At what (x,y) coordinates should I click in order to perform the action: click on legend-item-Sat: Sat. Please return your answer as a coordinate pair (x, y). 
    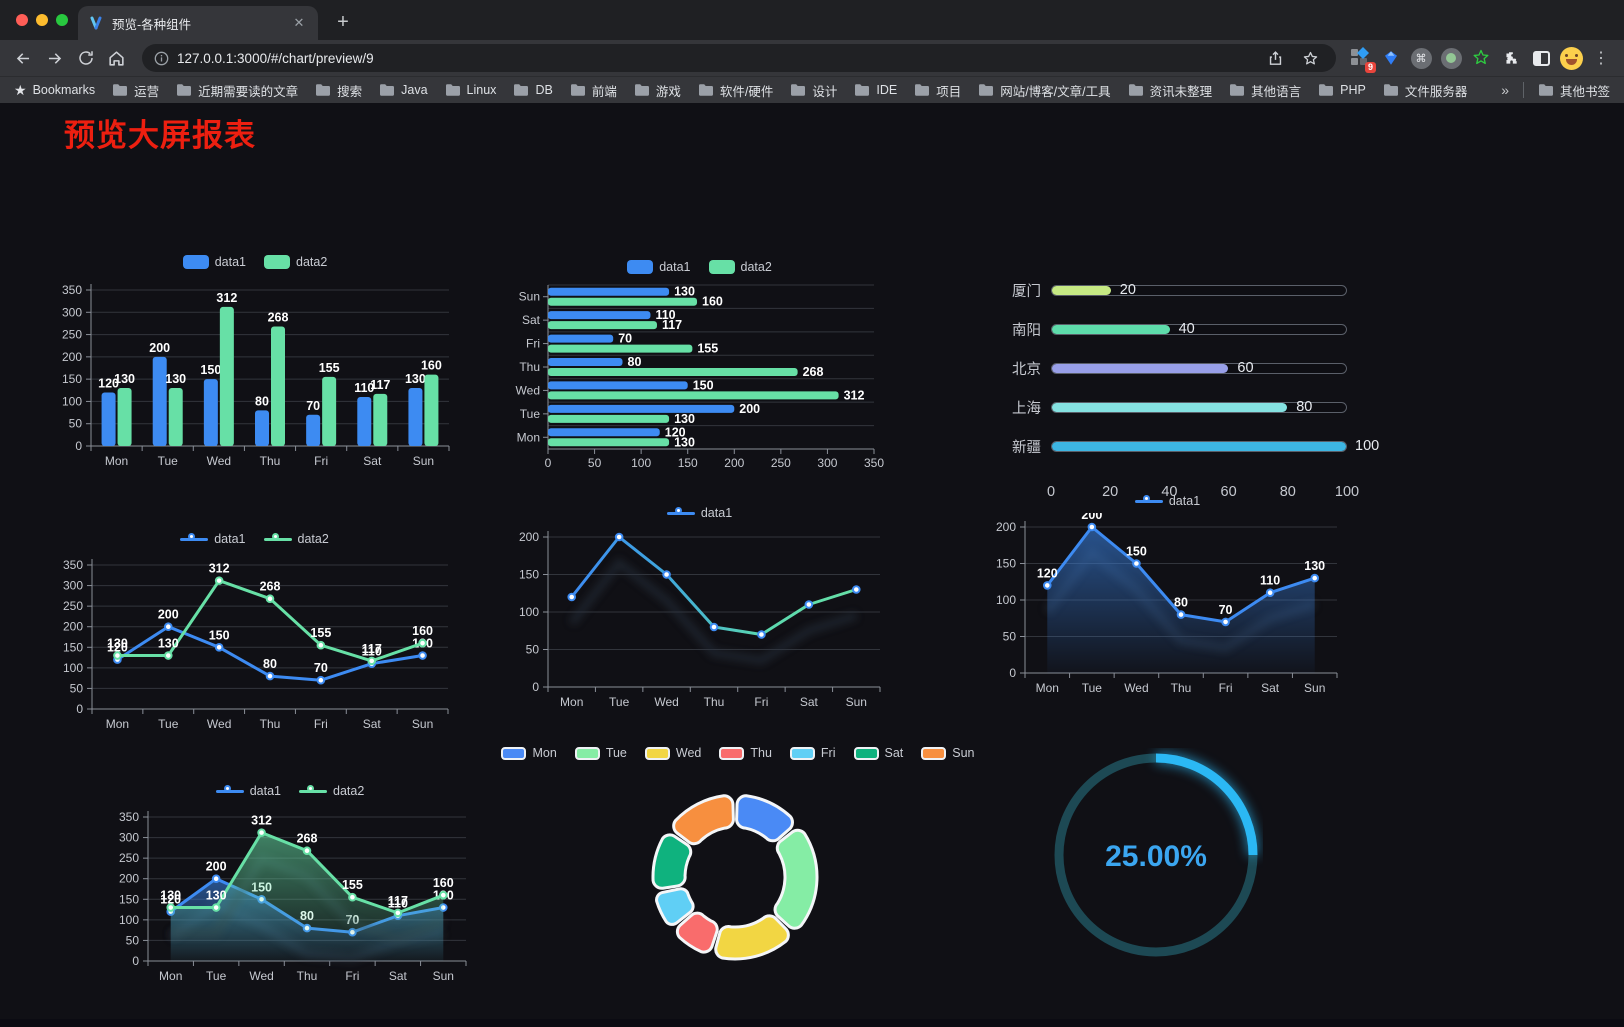
    Looking at the image, I should click on (878, 753).